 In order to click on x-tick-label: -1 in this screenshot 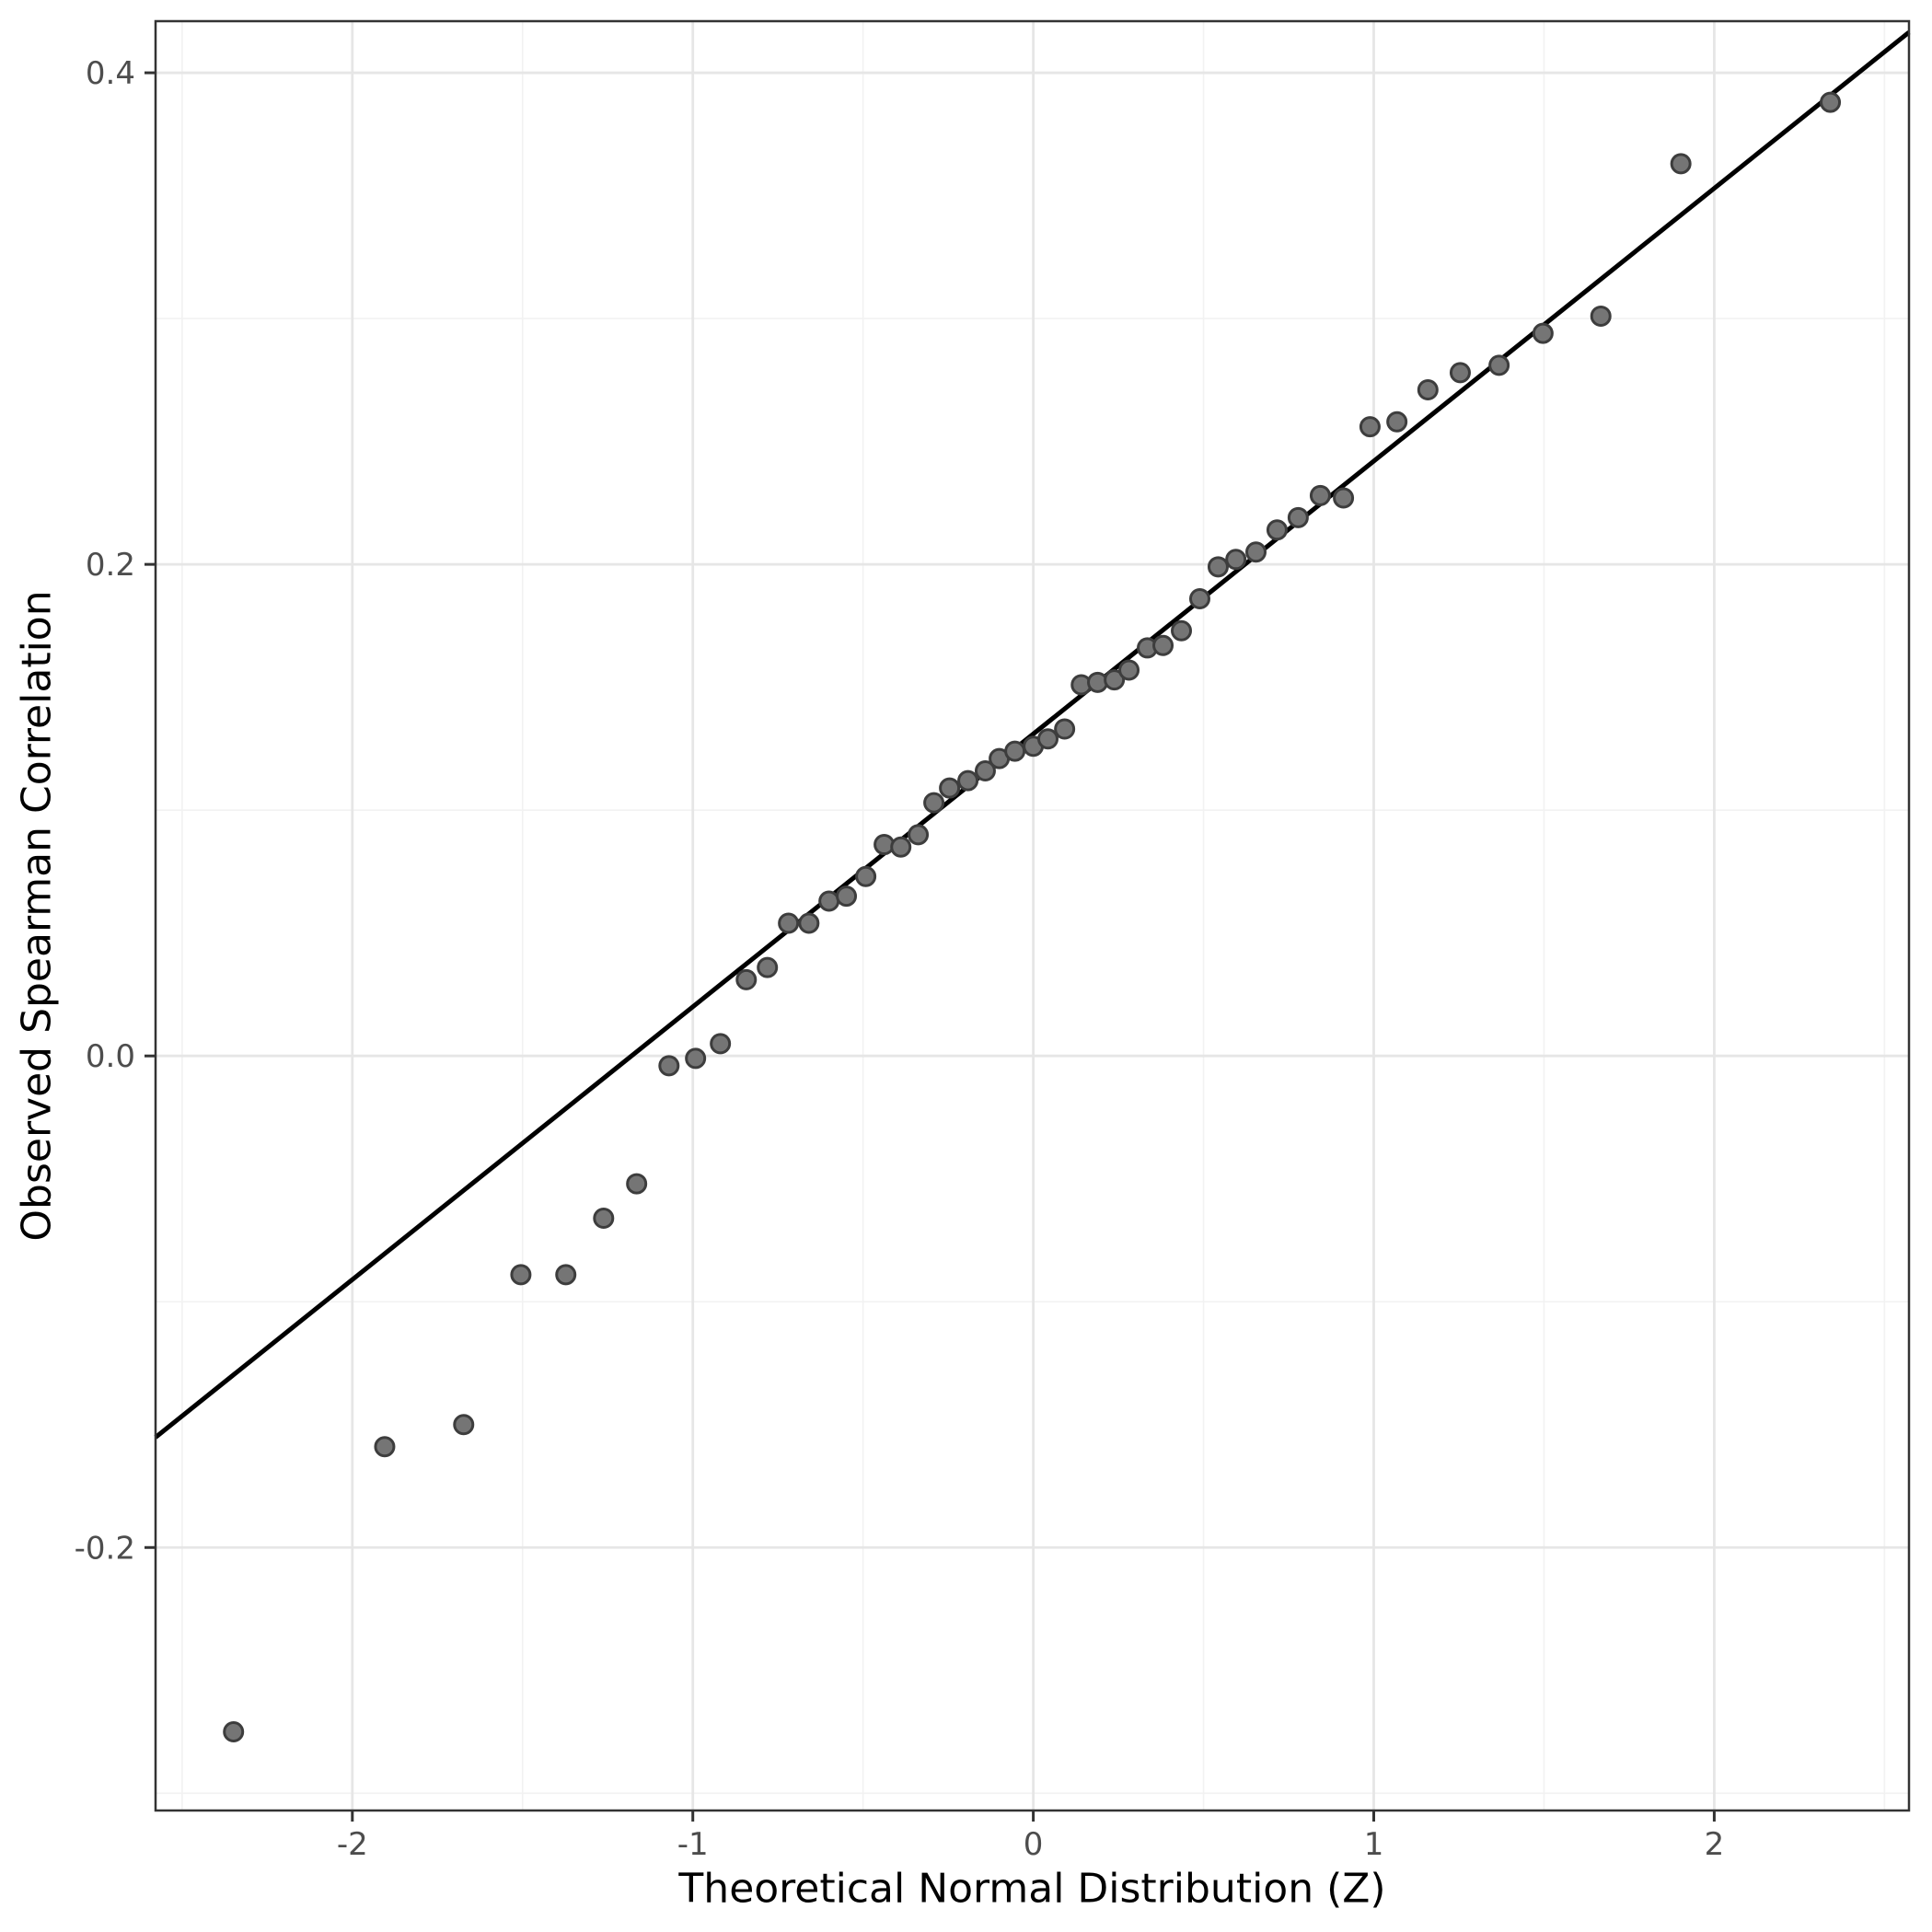, I will do `click(693, 1845)`.